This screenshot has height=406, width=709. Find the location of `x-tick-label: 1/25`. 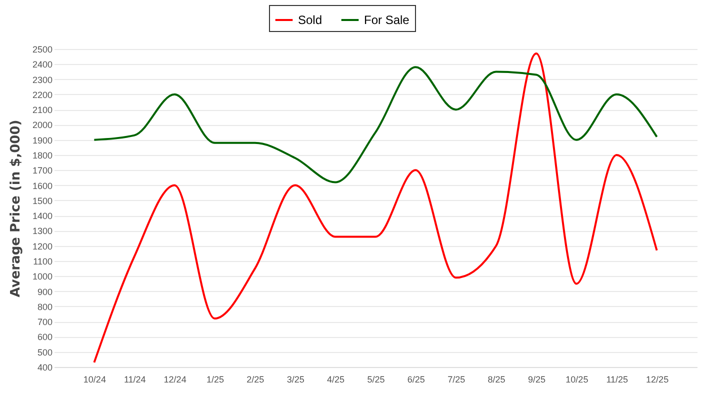

x-tick-label: 1/25 is located at coordinates (215, 379).